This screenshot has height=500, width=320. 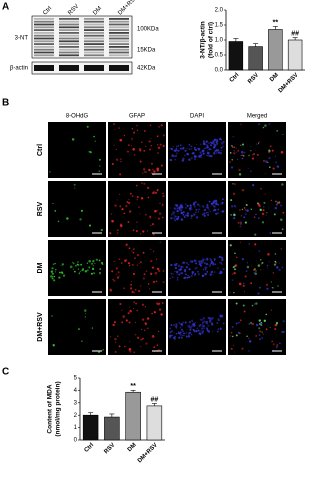 I want to click on channel-header: Merged, so click(x=257, y=117).